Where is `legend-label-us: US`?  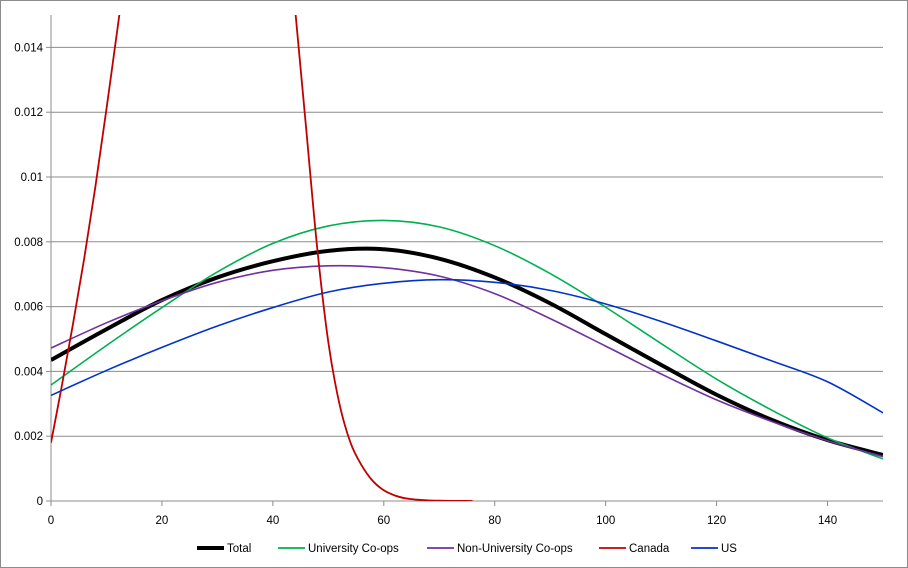 legend-label-us: US is located at coordinates (729, 549).